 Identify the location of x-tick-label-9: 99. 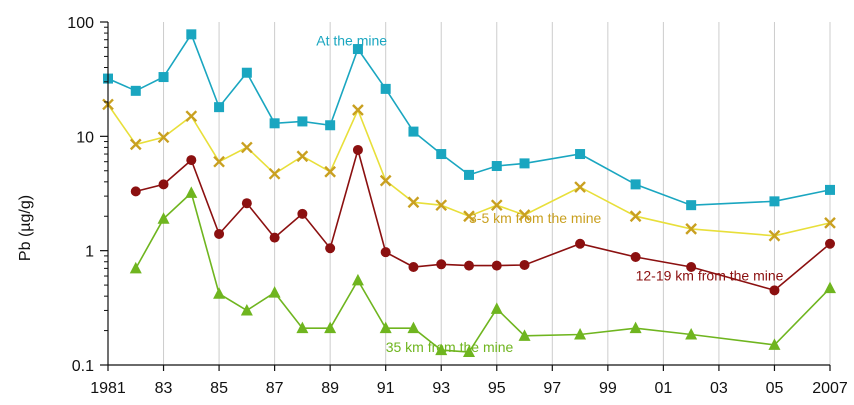
(608, 388).